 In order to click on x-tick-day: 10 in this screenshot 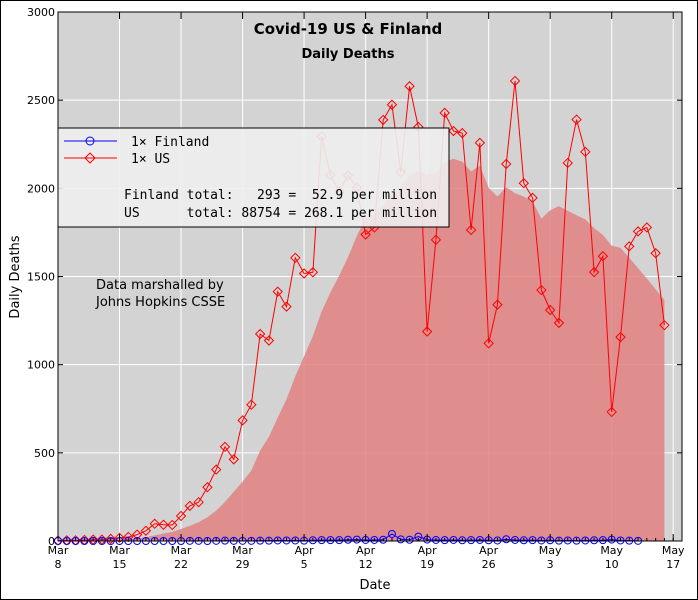, I will do `click(612, 564)`.